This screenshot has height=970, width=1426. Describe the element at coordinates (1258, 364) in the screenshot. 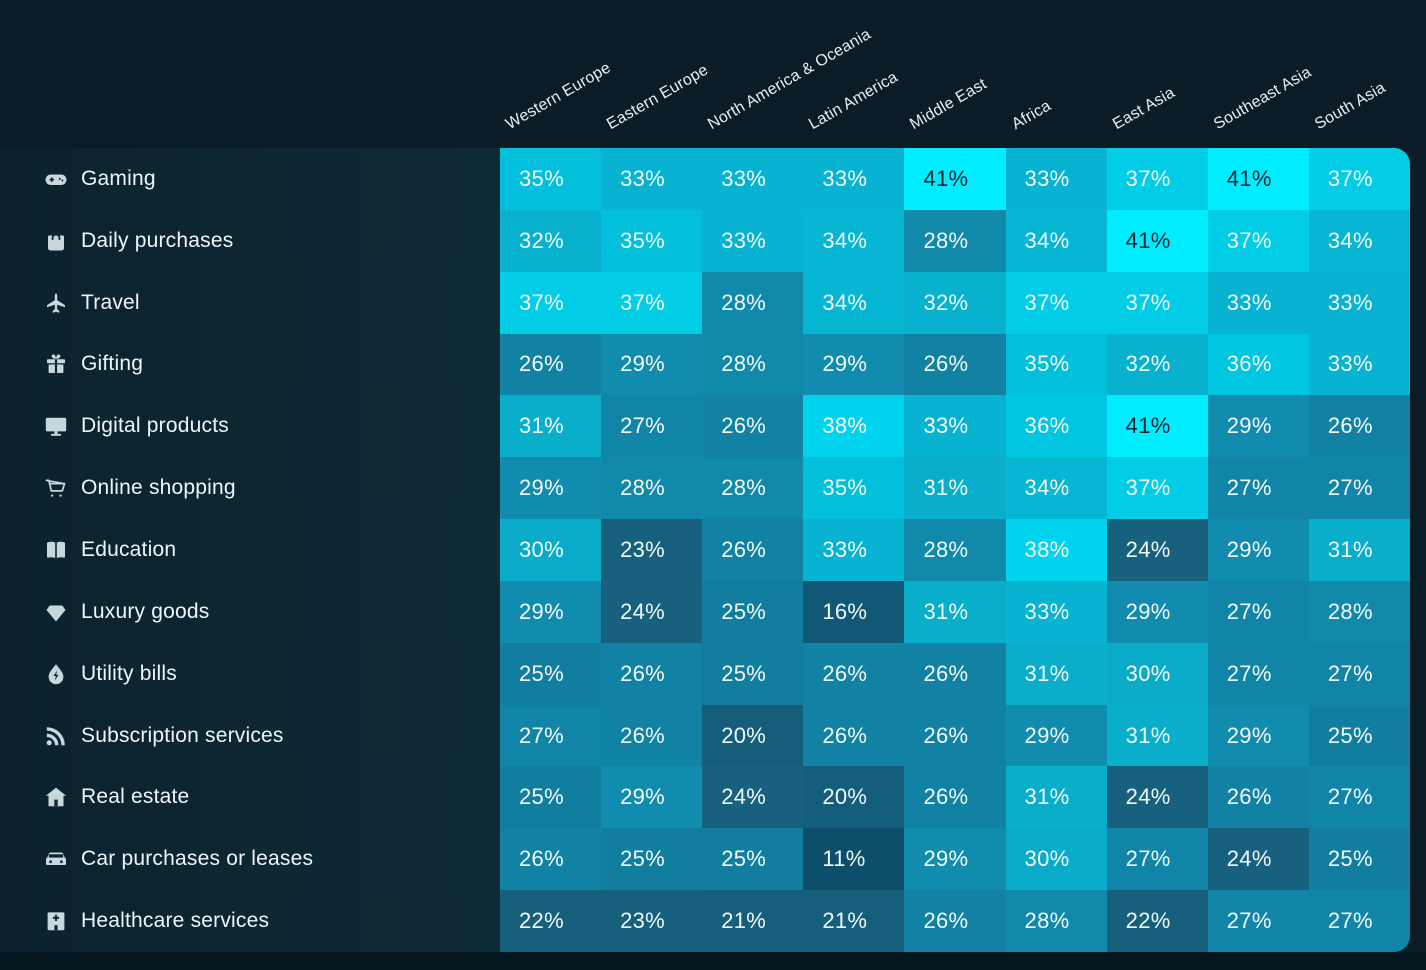

I see `heatmap-cell: 36%` at that location.